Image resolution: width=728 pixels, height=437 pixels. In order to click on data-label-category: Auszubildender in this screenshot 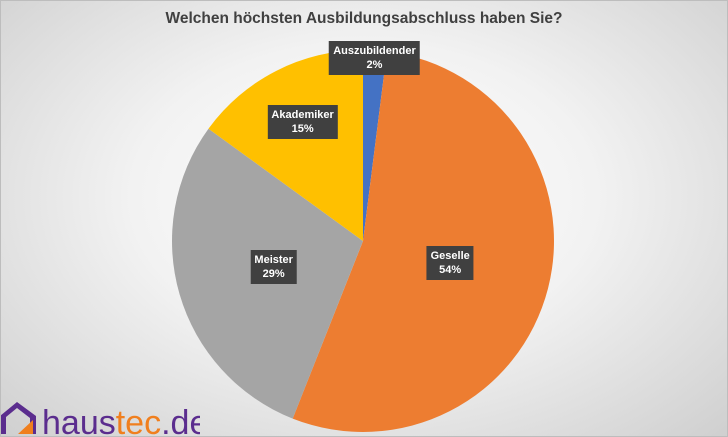, I will do `click(374, 51)`.